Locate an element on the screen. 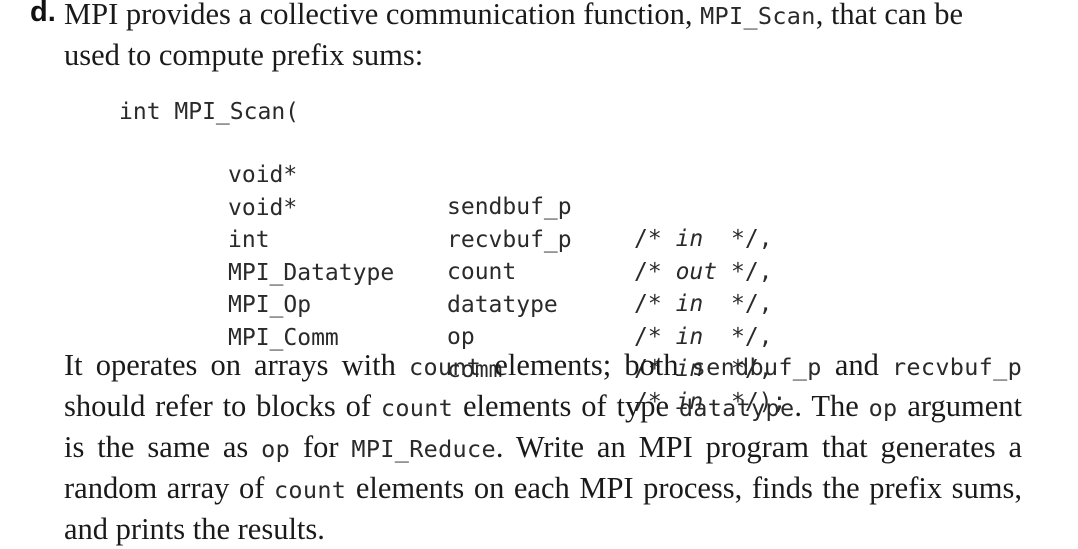 The height and width of the screenshot is (549, 1078). param-name: comm is located at coordinates (475, 369).